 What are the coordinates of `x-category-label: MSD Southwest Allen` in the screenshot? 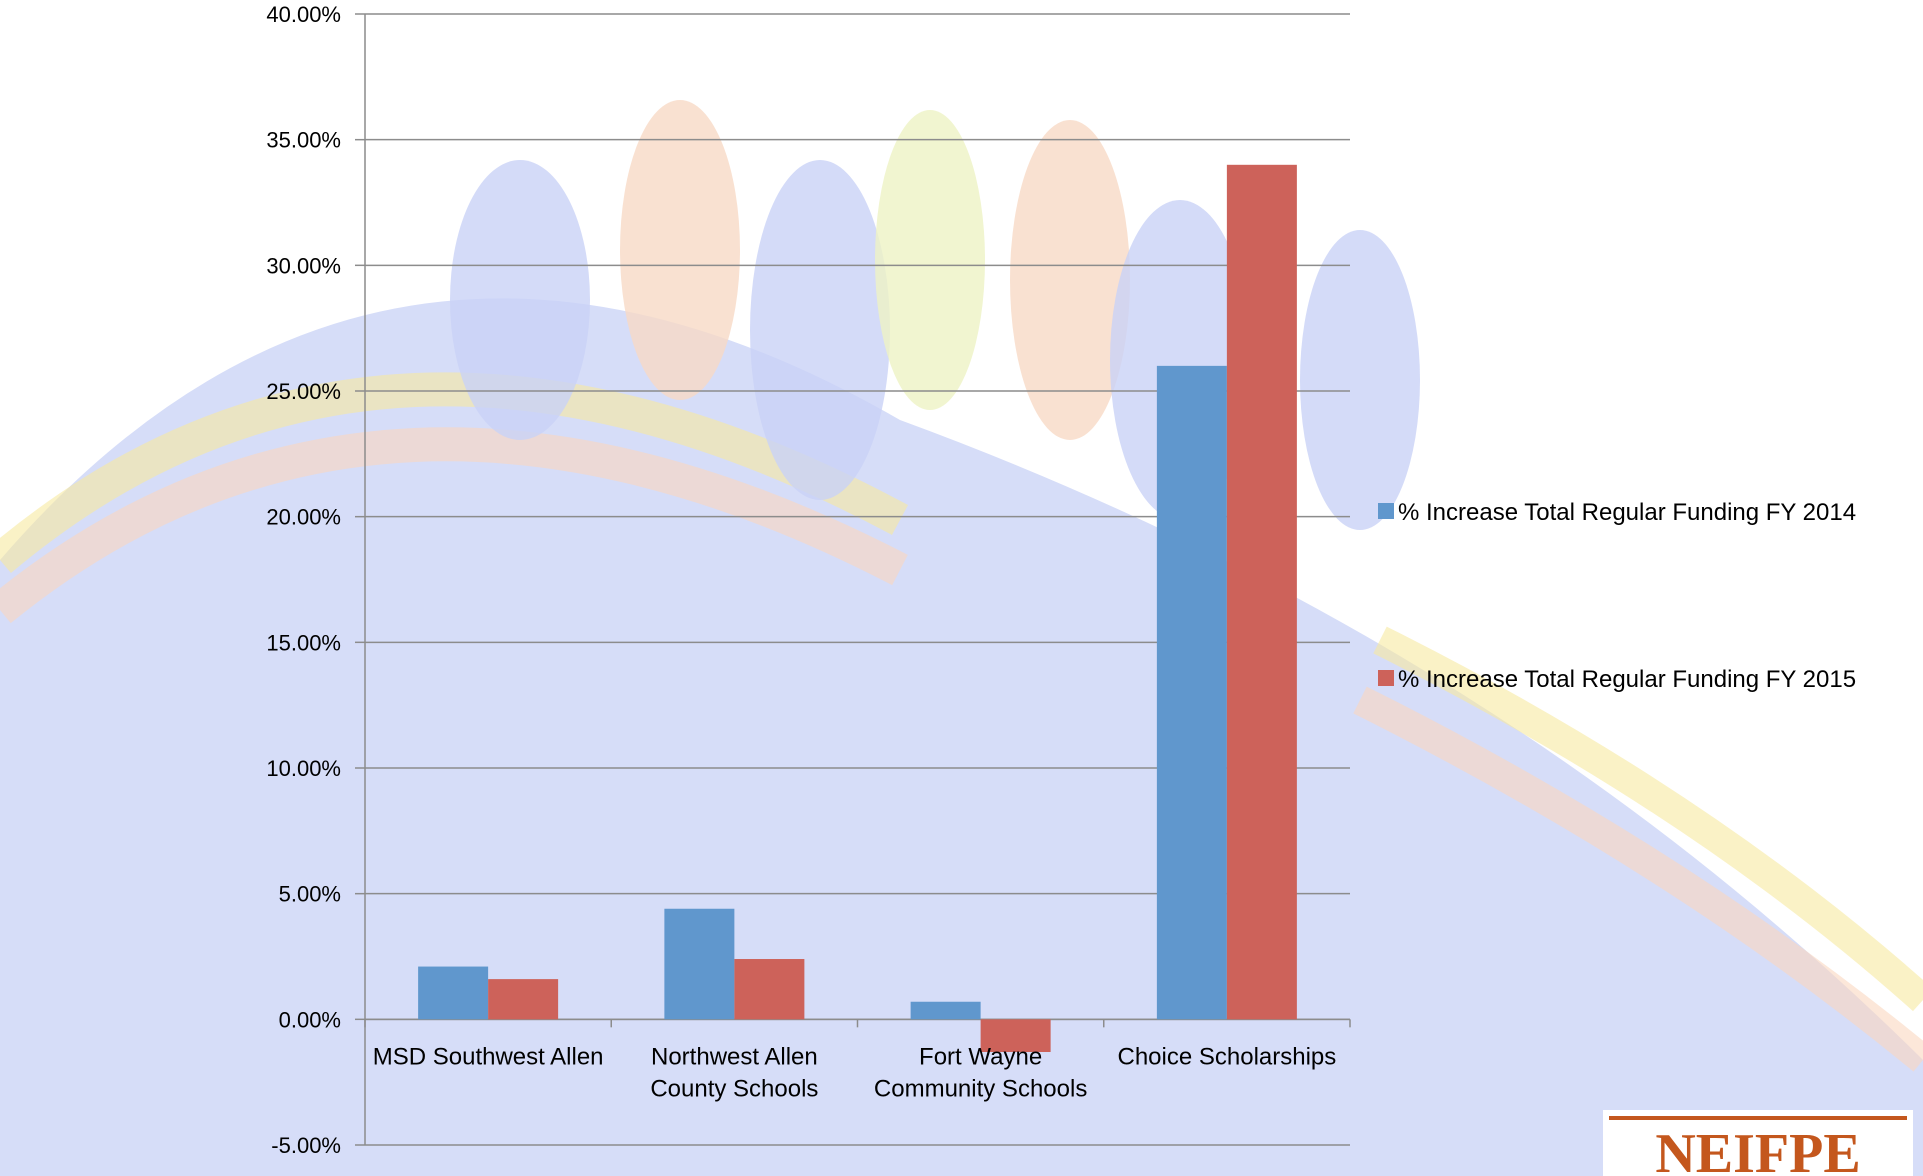 It's located at (488, 1056).